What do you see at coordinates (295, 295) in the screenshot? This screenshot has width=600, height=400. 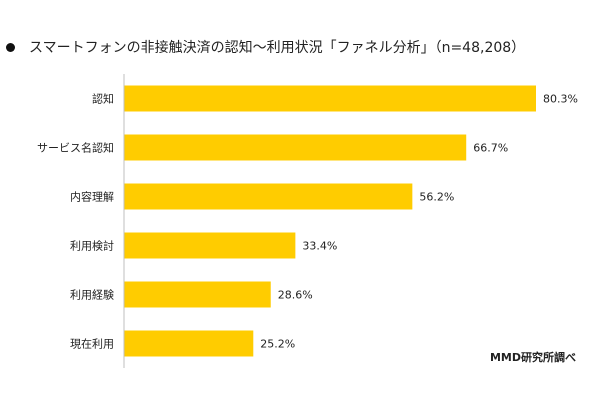 I see `value-label-4: 28.6%` at bounding box center [295, 295].